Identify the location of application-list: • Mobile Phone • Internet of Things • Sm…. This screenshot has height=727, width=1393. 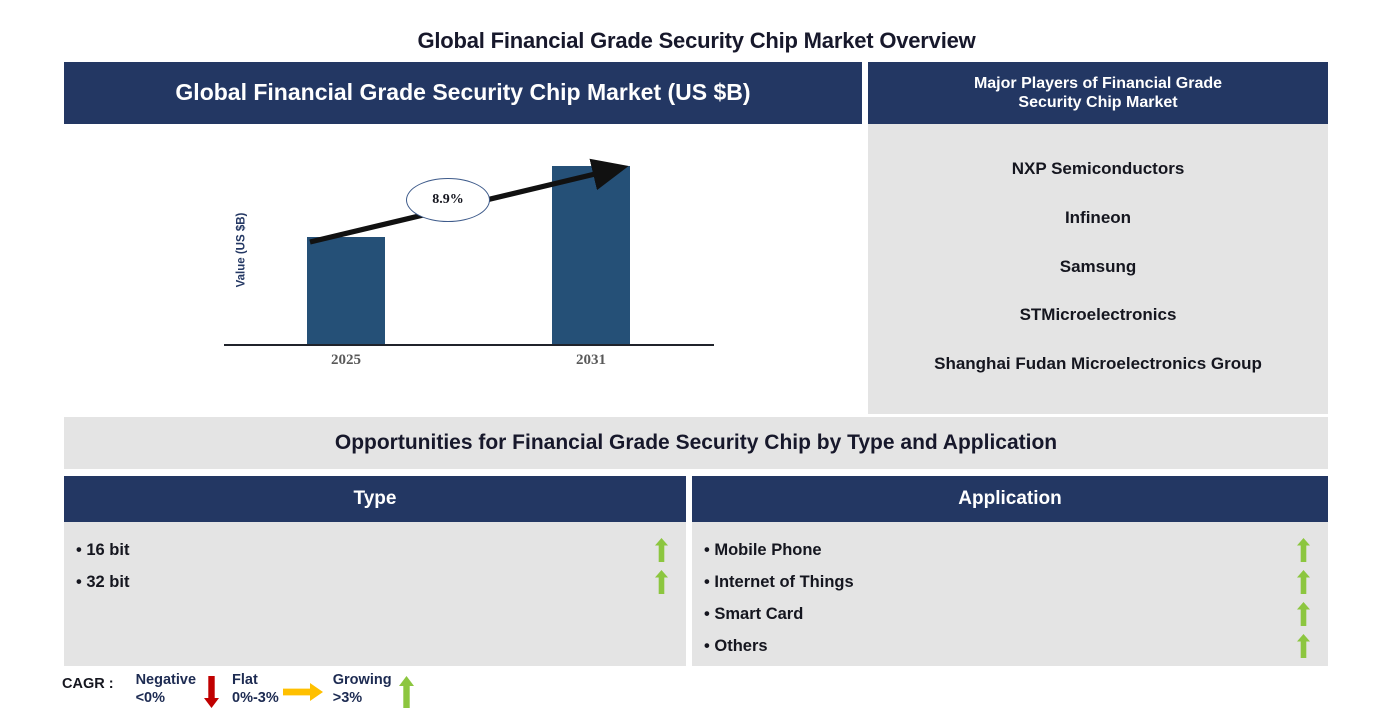
(1010, 600).